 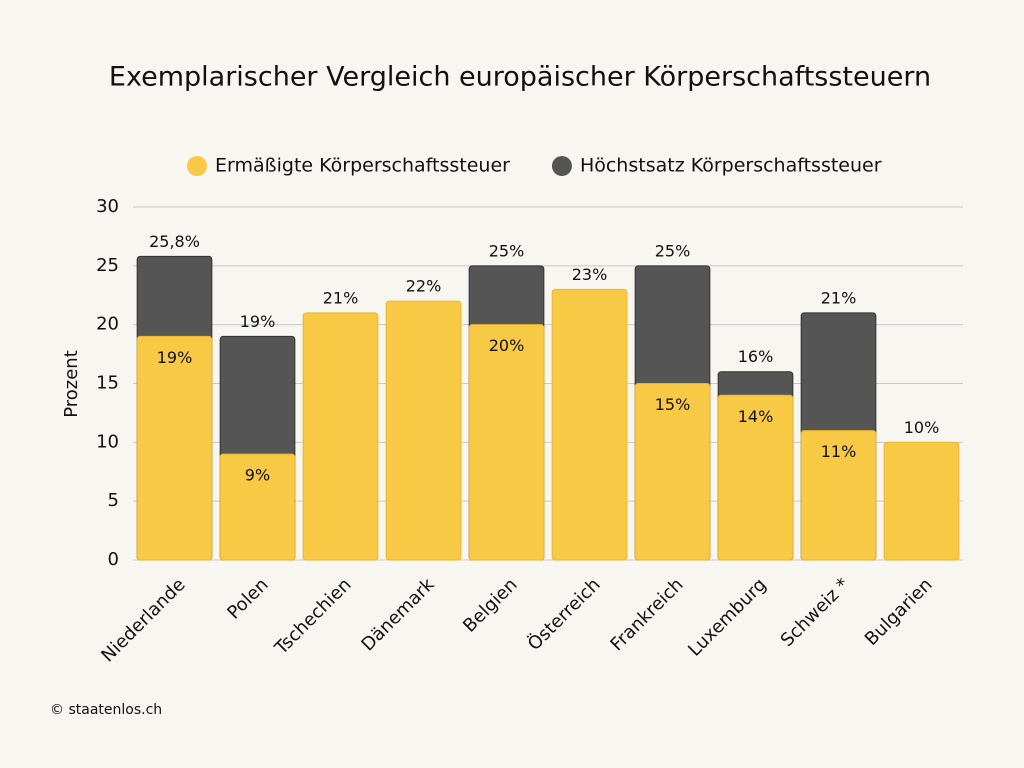 What do you see at coordinates (424, 286) in the screenshot?
I see `value-label: 22%` at bounding box center [424, 286].